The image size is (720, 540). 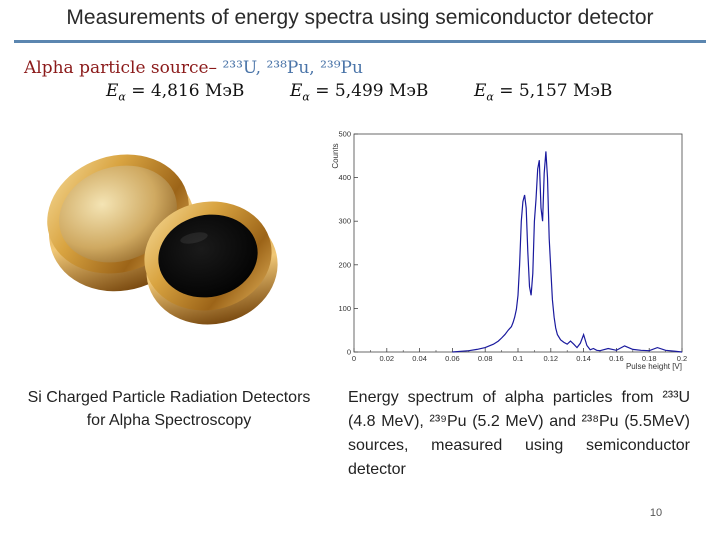 What do you see at coordinates (550, 358) in the screenshot?
I see `x-tick-label: 0.12` at bounding box center [550, 358].